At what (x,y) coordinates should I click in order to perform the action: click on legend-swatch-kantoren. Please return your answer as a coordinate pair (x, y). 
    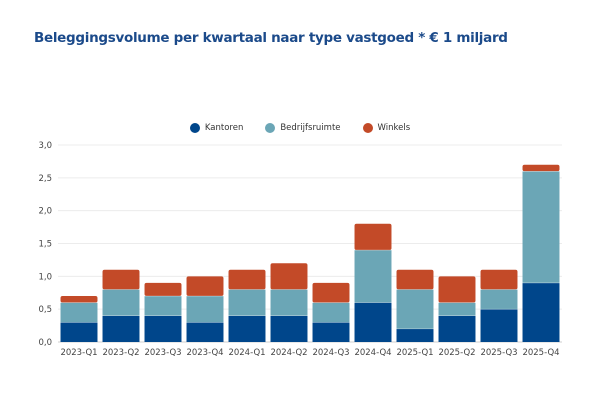
    Looking at the image, I should click on (194, 128).